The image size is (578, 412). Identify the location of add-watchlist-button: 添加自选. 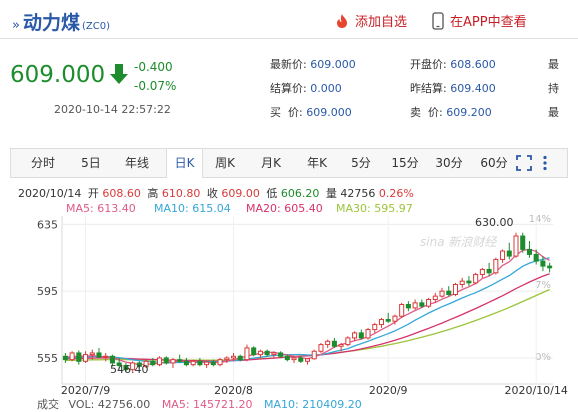
(370, 20).